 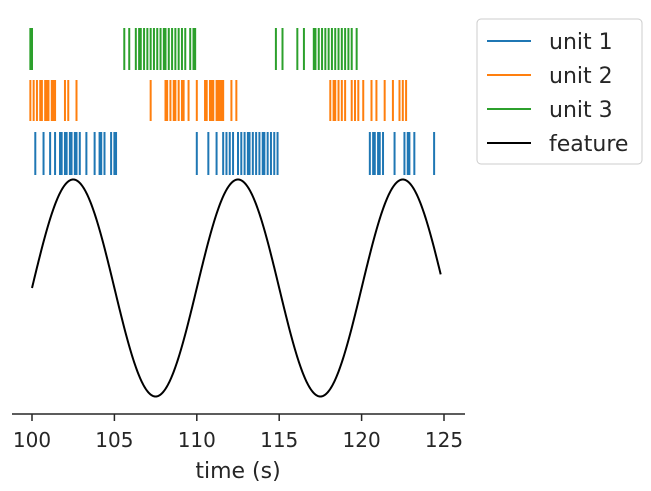 What do you see at coordinates (362, 440) in the screenshot?
I see `x-tick-label: 120` at bounding box center [362, 440].